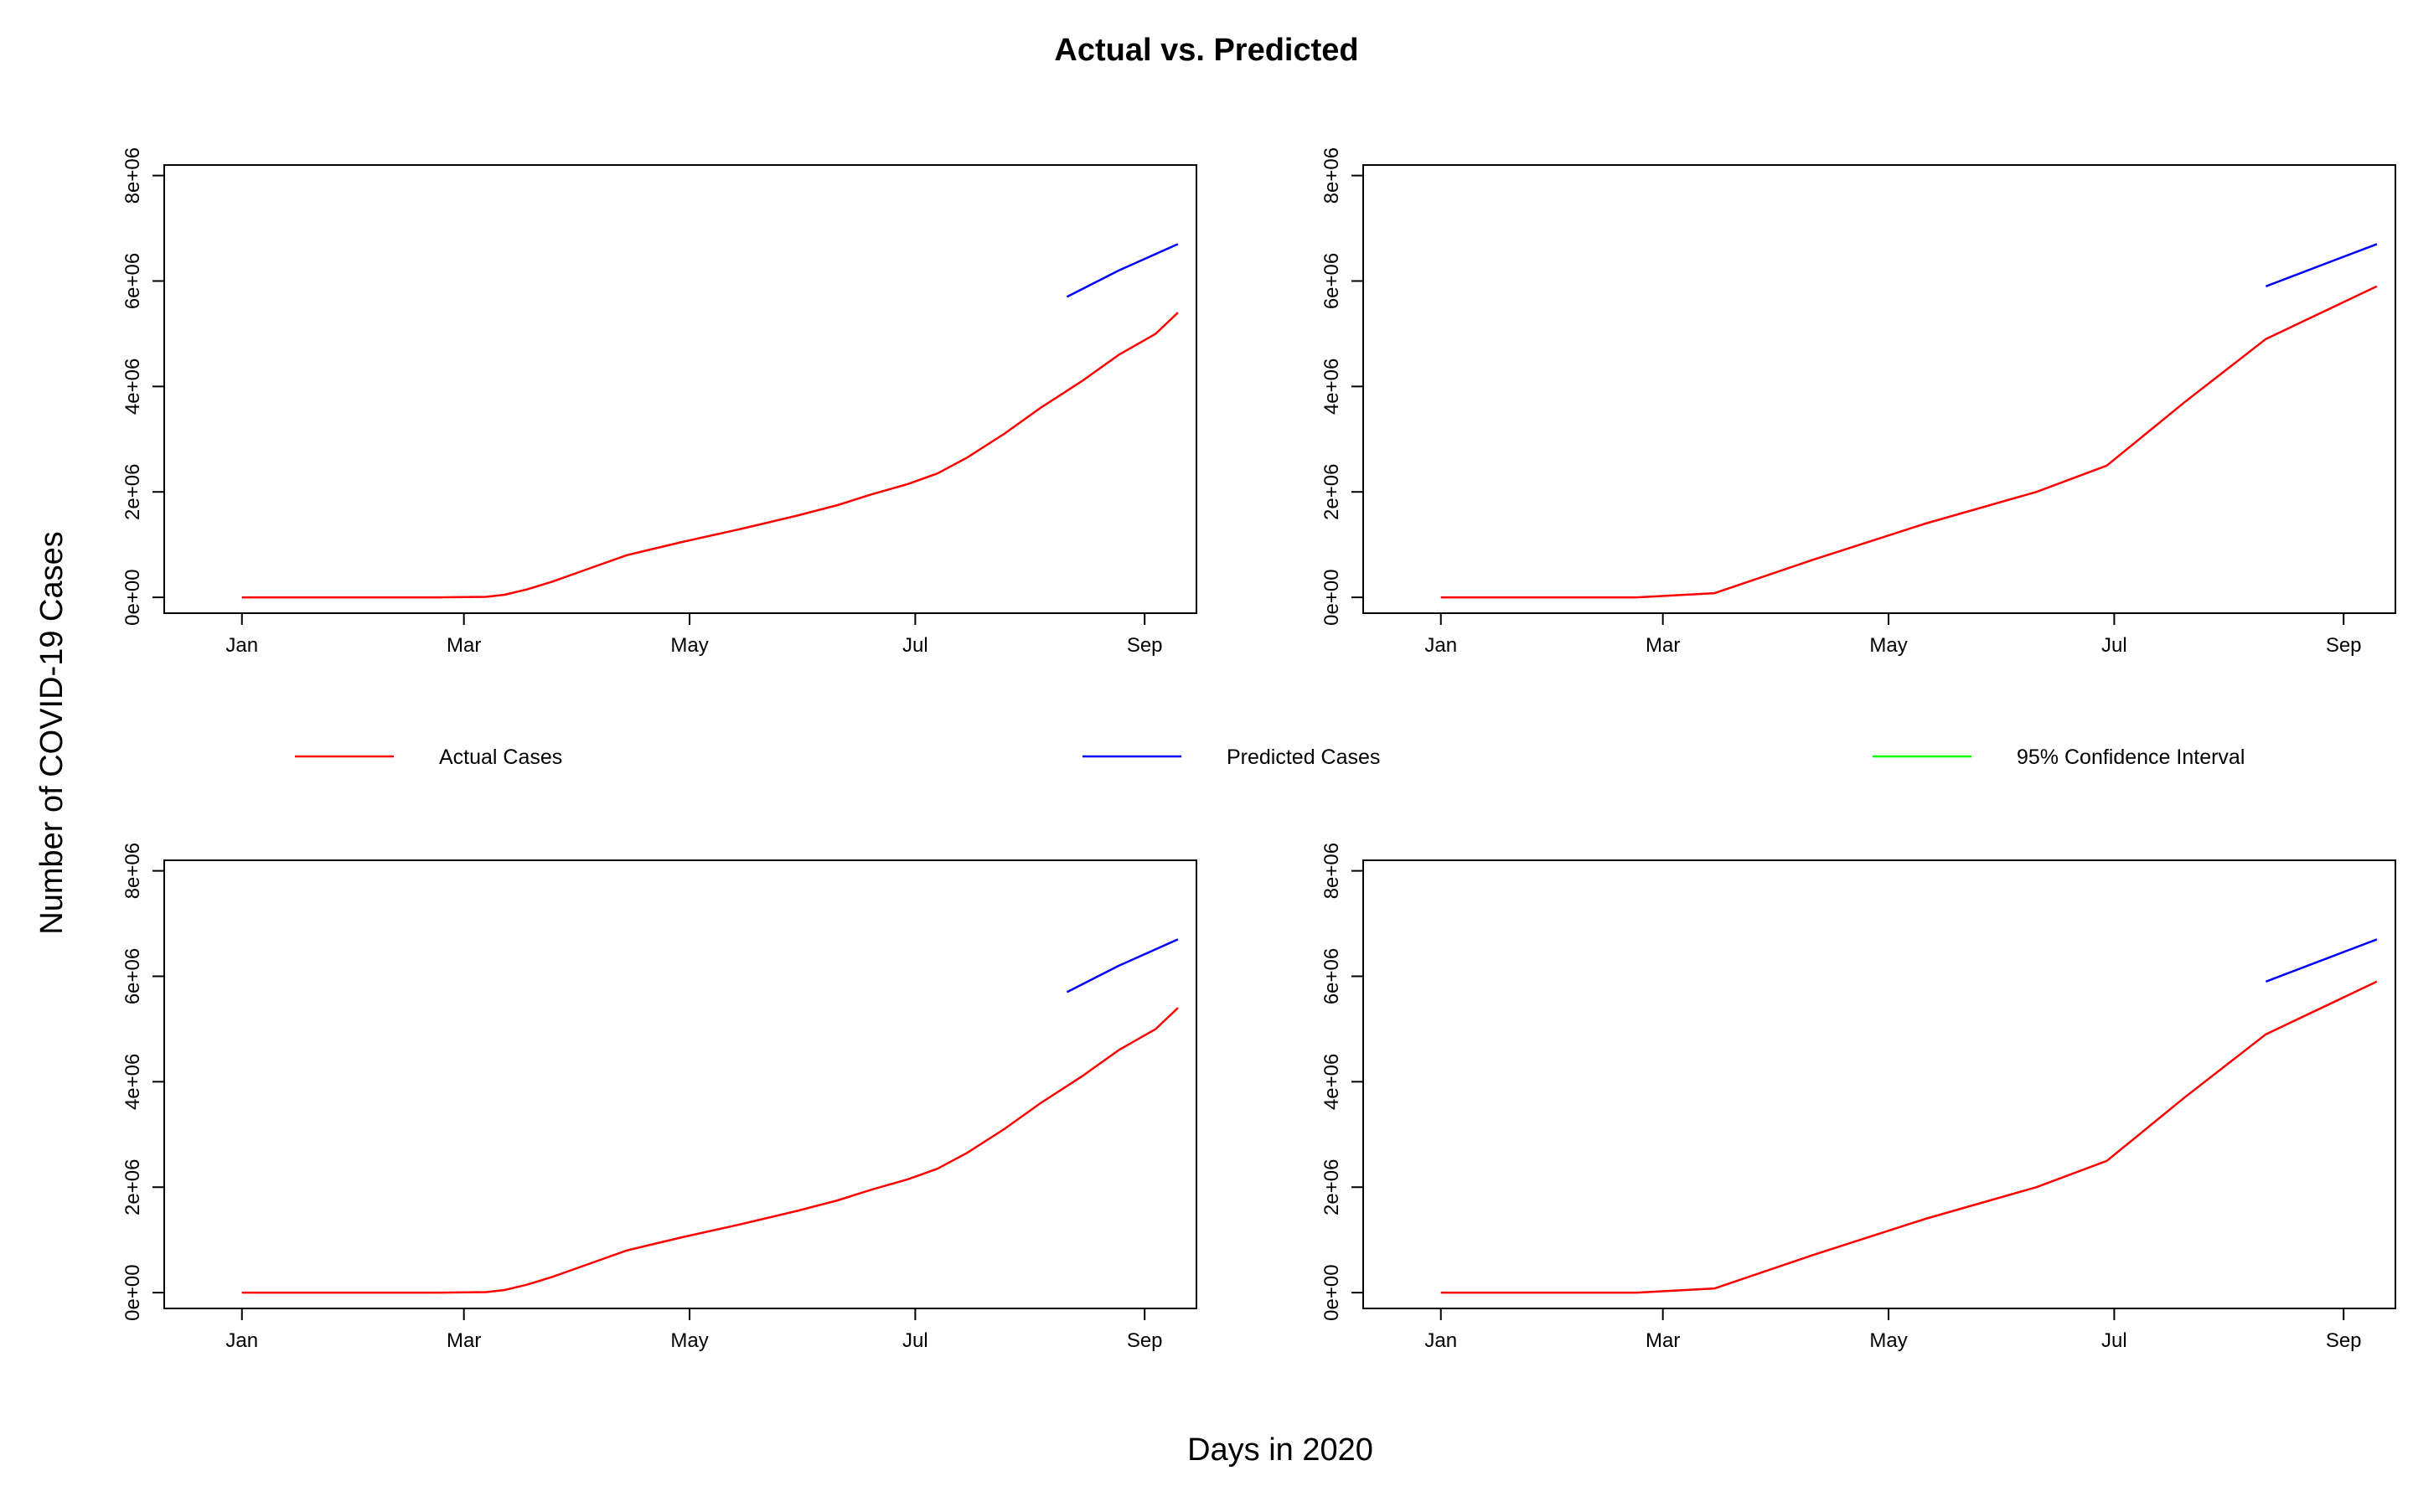 This screenshot has height=1512, width=2413. I want to click on legend-item: 95% Confidence Interval, so click(2059, 757).